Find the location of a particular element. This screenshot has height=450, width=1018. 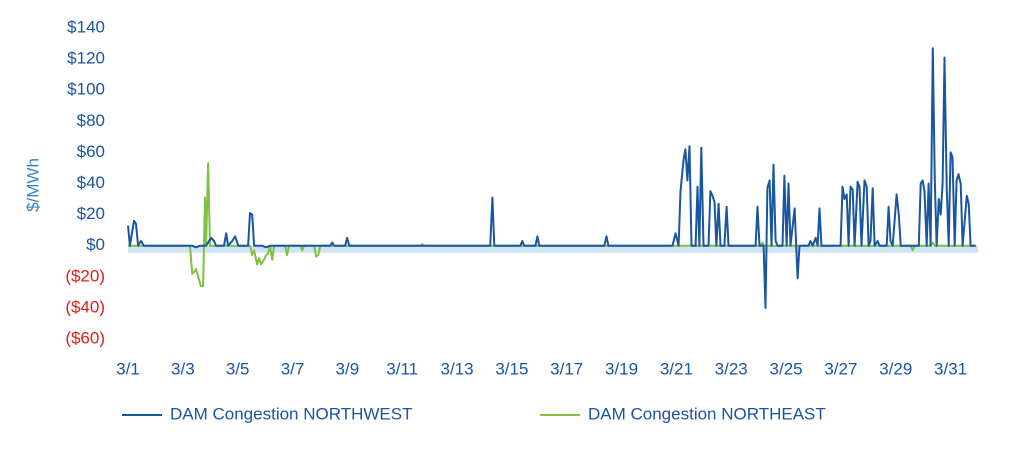

x-tick-label: 3/21 is located at coordinates (676, 368).